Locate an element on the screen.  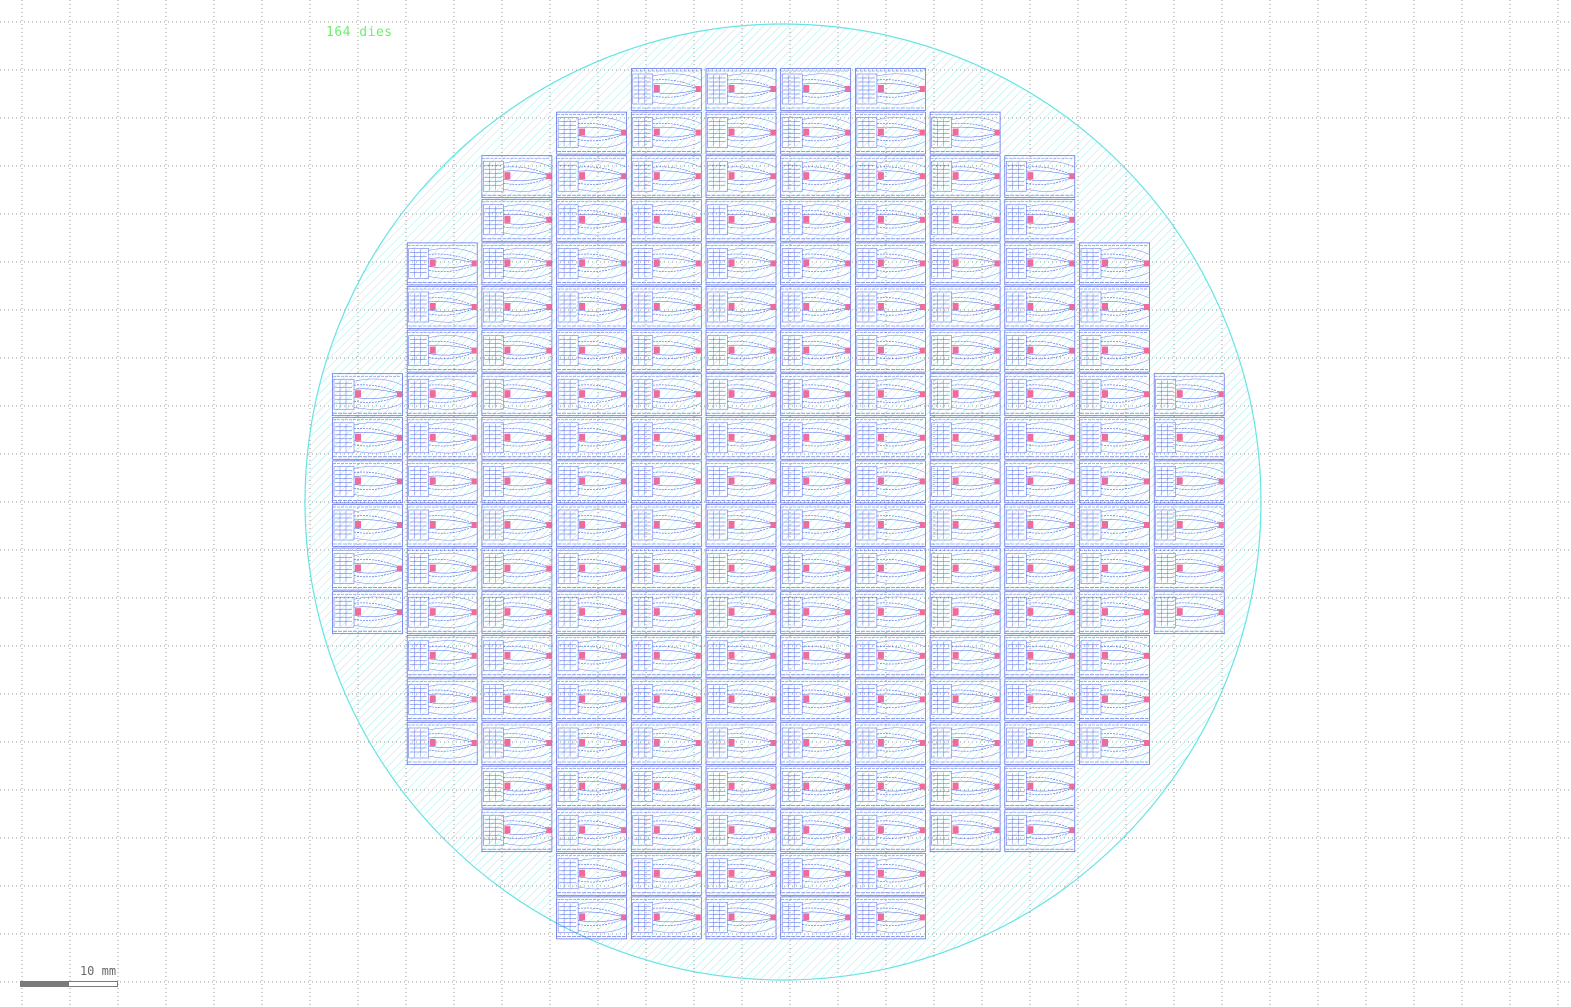
scale-bar-outline-segment is located at coordinates (93, 984).